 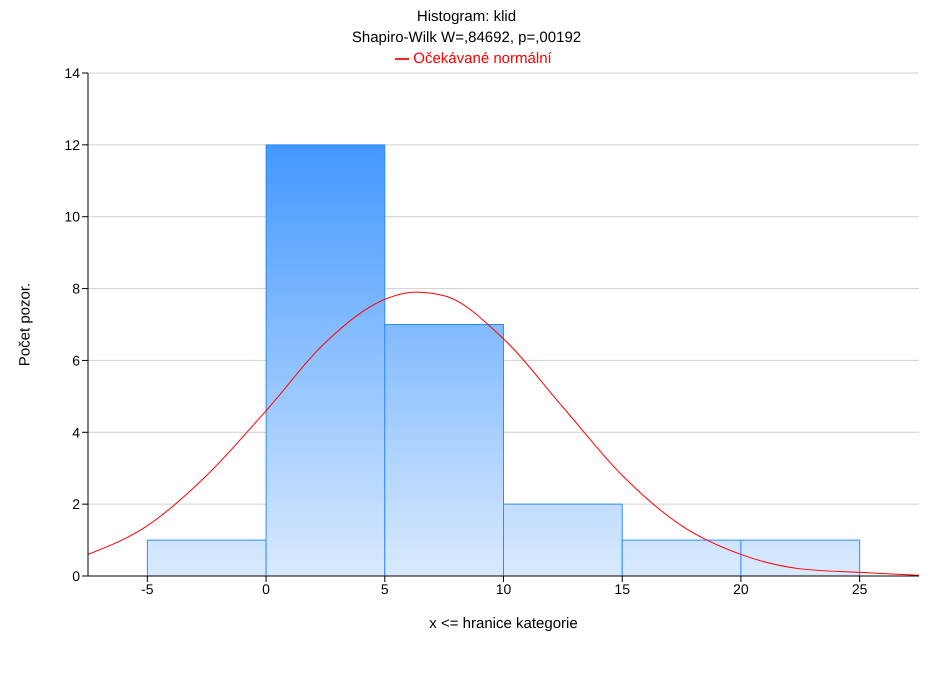 I want to click on chart-subtitle: Shapiro-Wilk W=,84692, p=,00192, so click(x=466, y=37).